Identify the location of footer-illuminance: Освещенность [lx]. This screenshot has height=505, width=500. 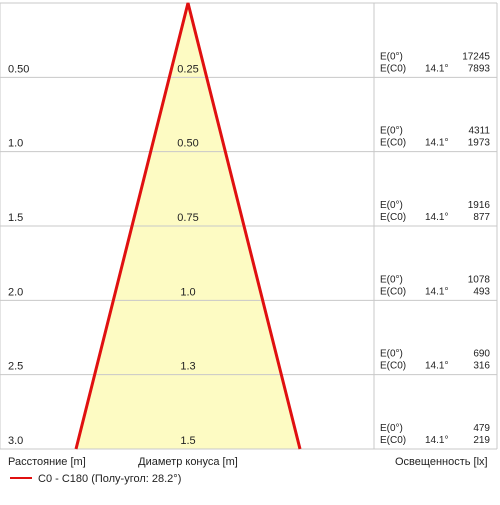
(441, 462).